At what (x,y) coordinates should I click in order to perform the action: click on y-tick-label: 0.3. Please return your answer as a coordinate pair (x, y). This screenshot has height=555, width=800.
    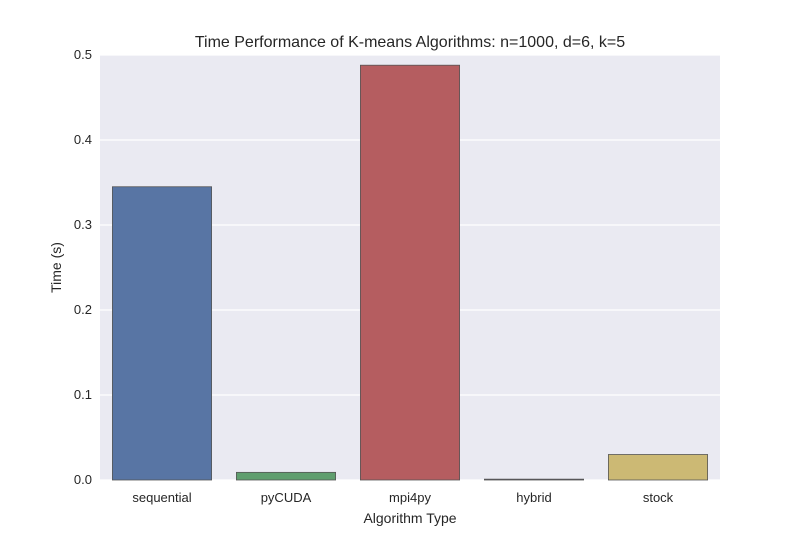
    Looking at the image, I should click on (83, 224).